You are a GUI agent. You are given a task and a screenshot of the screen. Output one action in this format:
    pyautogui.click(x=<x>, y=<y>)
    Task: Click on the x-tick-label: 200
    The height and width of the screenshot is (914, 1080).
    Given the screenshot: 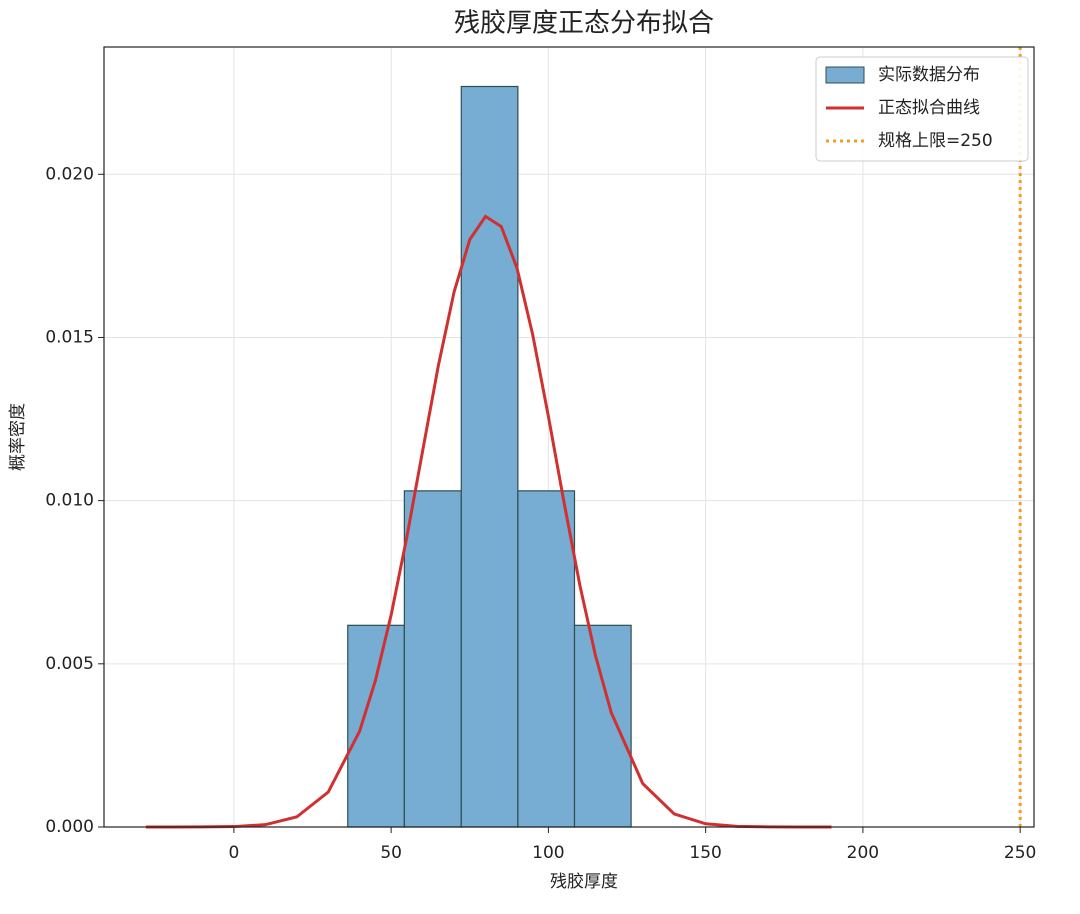 What is the action you would take?
    pyautogui.click(x=863, y=853)
    